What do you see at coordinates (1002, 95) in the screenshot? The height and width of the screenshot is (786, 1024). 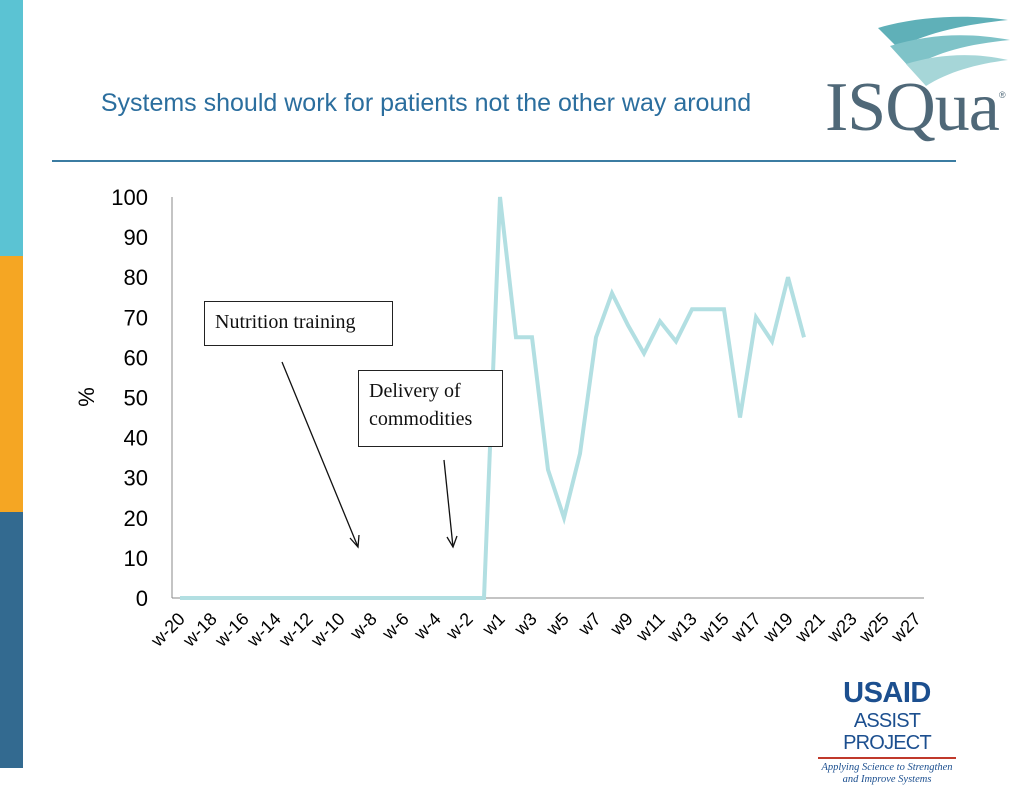 I see `isqua-registered-mark: ®` at bounding box center [1002, 95].